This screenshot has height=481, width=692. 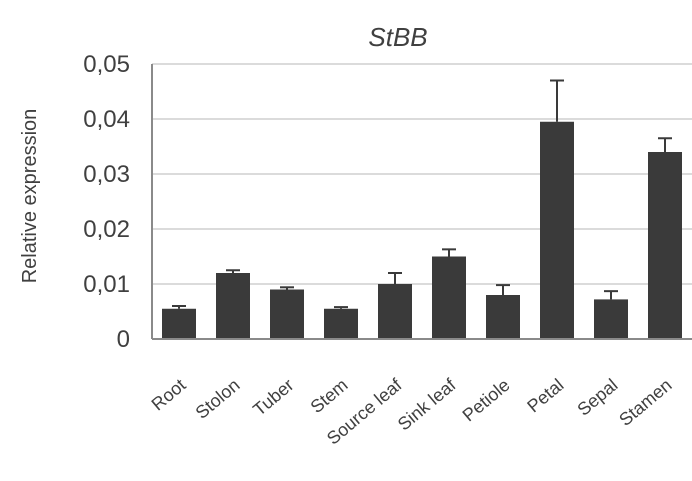 What do you see at coordinates (106, 284) in the screenshot?
I see `y-tick-label: 0,01` at bounding box center [106, 284].